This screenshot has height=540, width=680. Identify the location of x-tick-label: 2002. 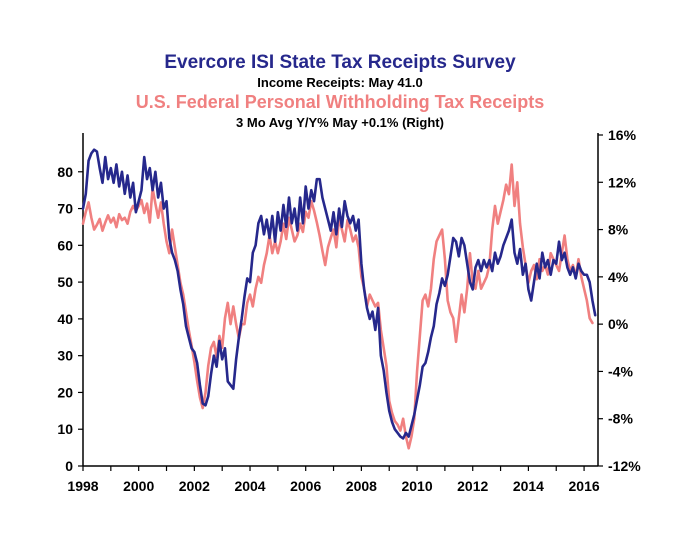
(194, 486).